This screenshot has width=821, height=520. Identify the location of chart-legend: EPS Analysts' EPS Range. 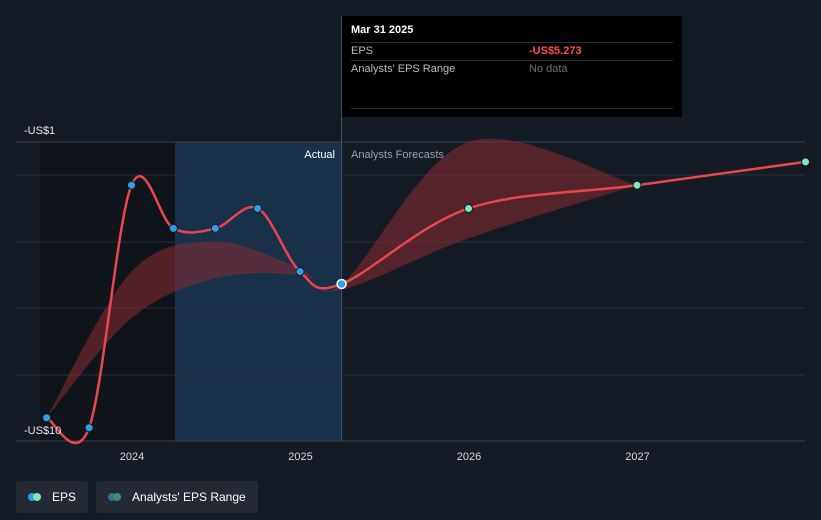
(137, 497).